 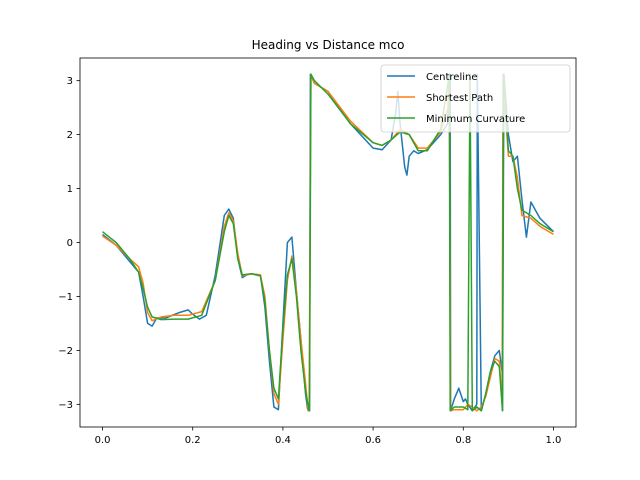 I want to click on y-tick-label: 1, so click(x=70, y=189).